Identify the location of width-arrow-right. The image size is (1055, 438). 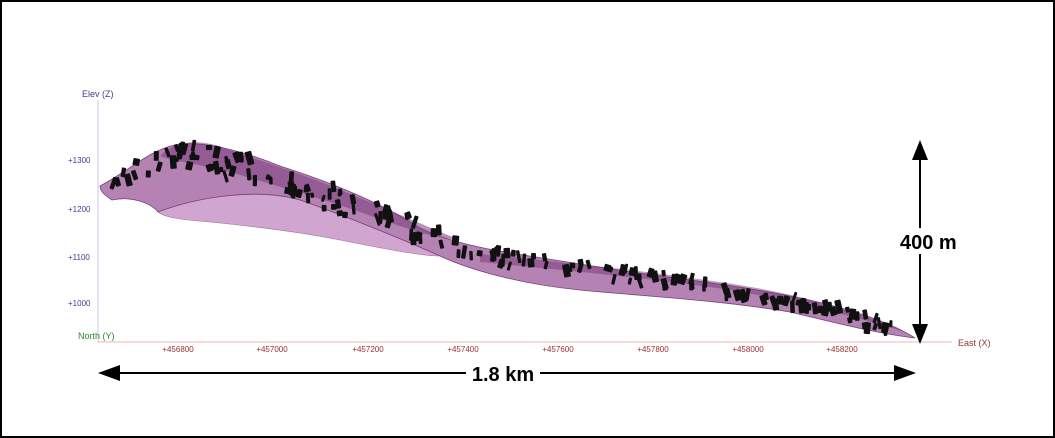
(905, 373).